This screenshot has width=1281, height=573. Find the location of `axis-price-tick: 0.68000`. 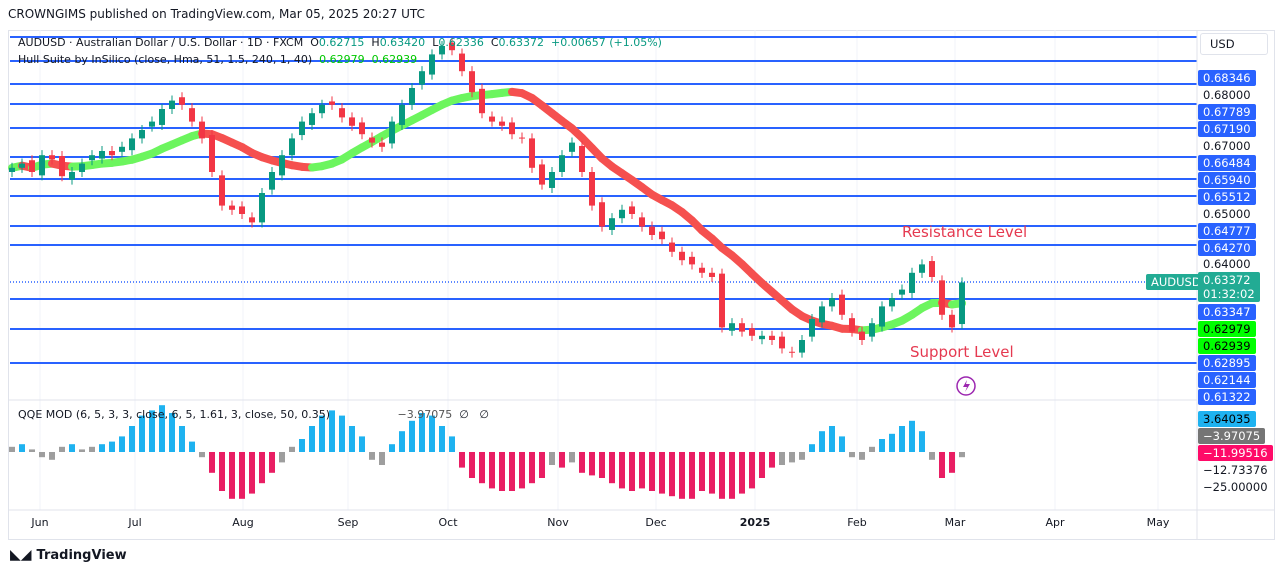

axis-price-tick: 0.68000 is located at coordinates (1227, 95).